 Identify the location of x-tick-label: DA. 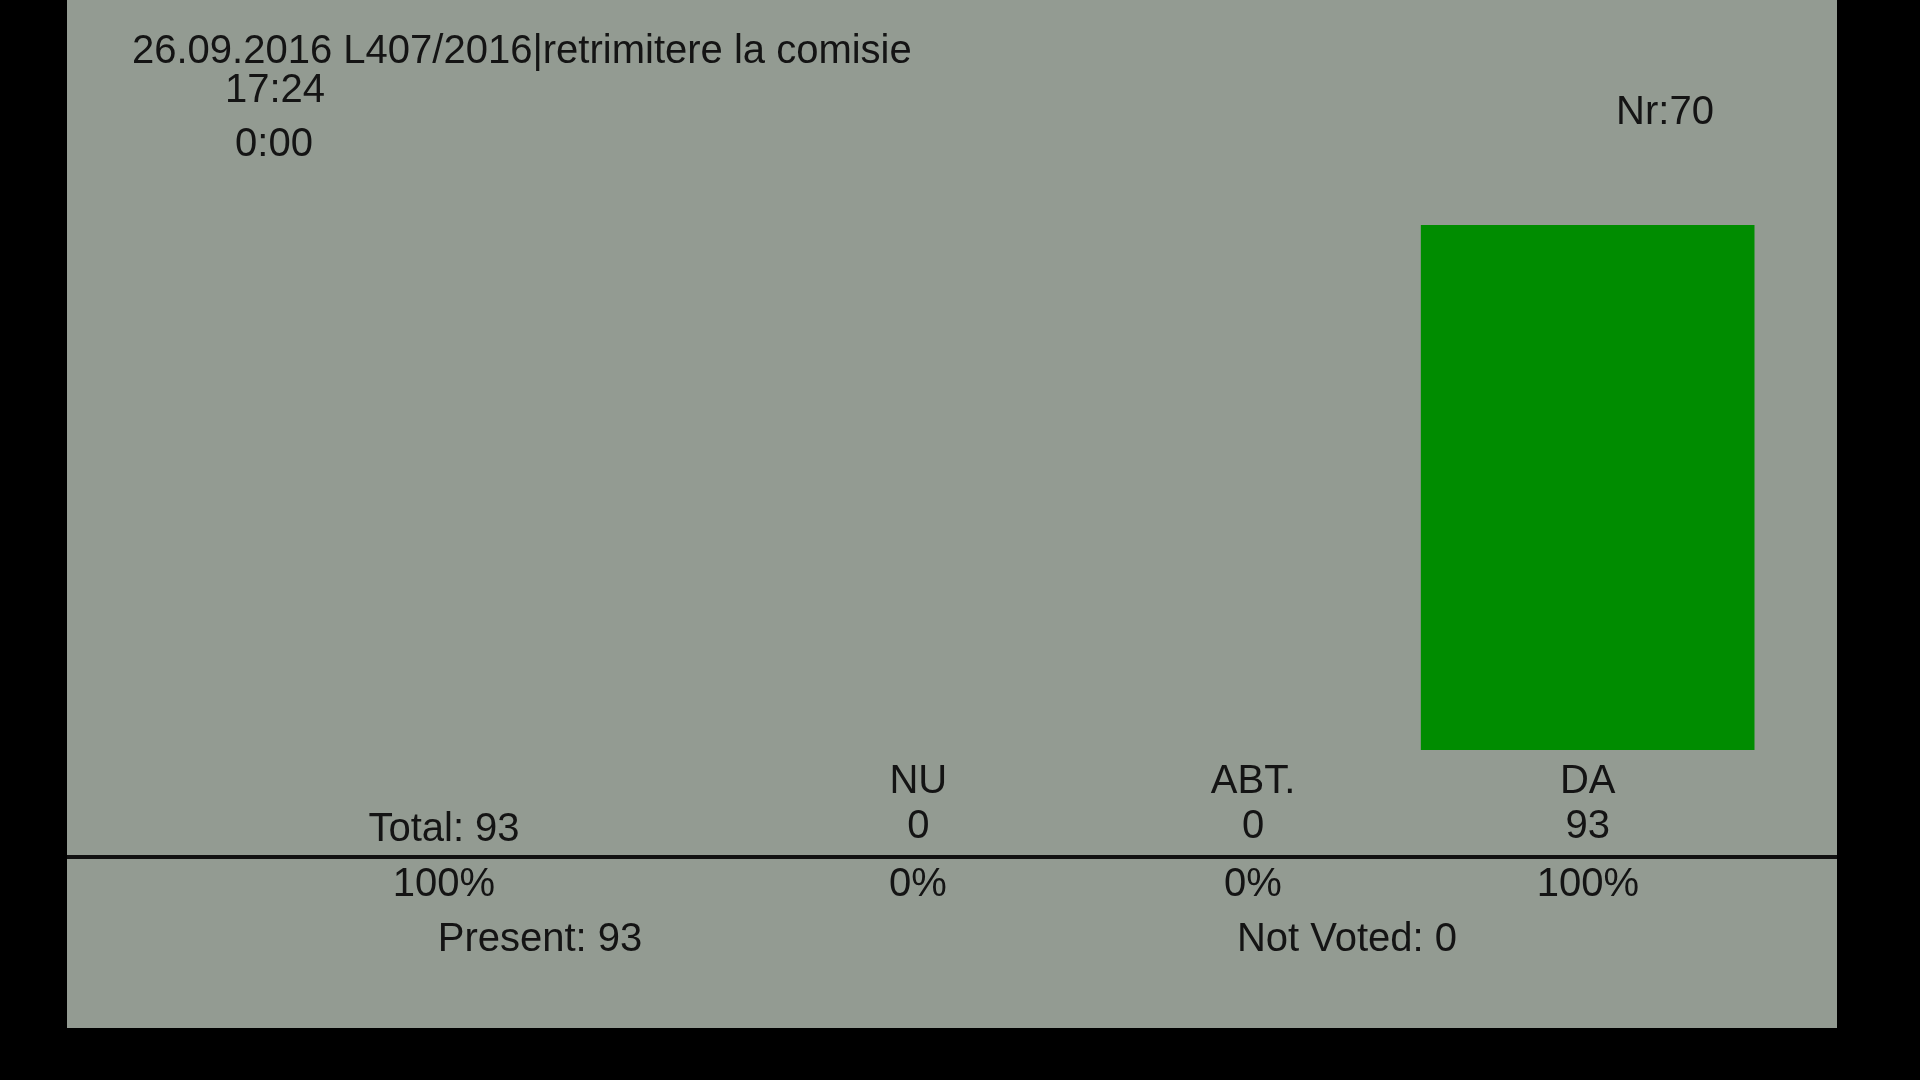
(1587, 779).